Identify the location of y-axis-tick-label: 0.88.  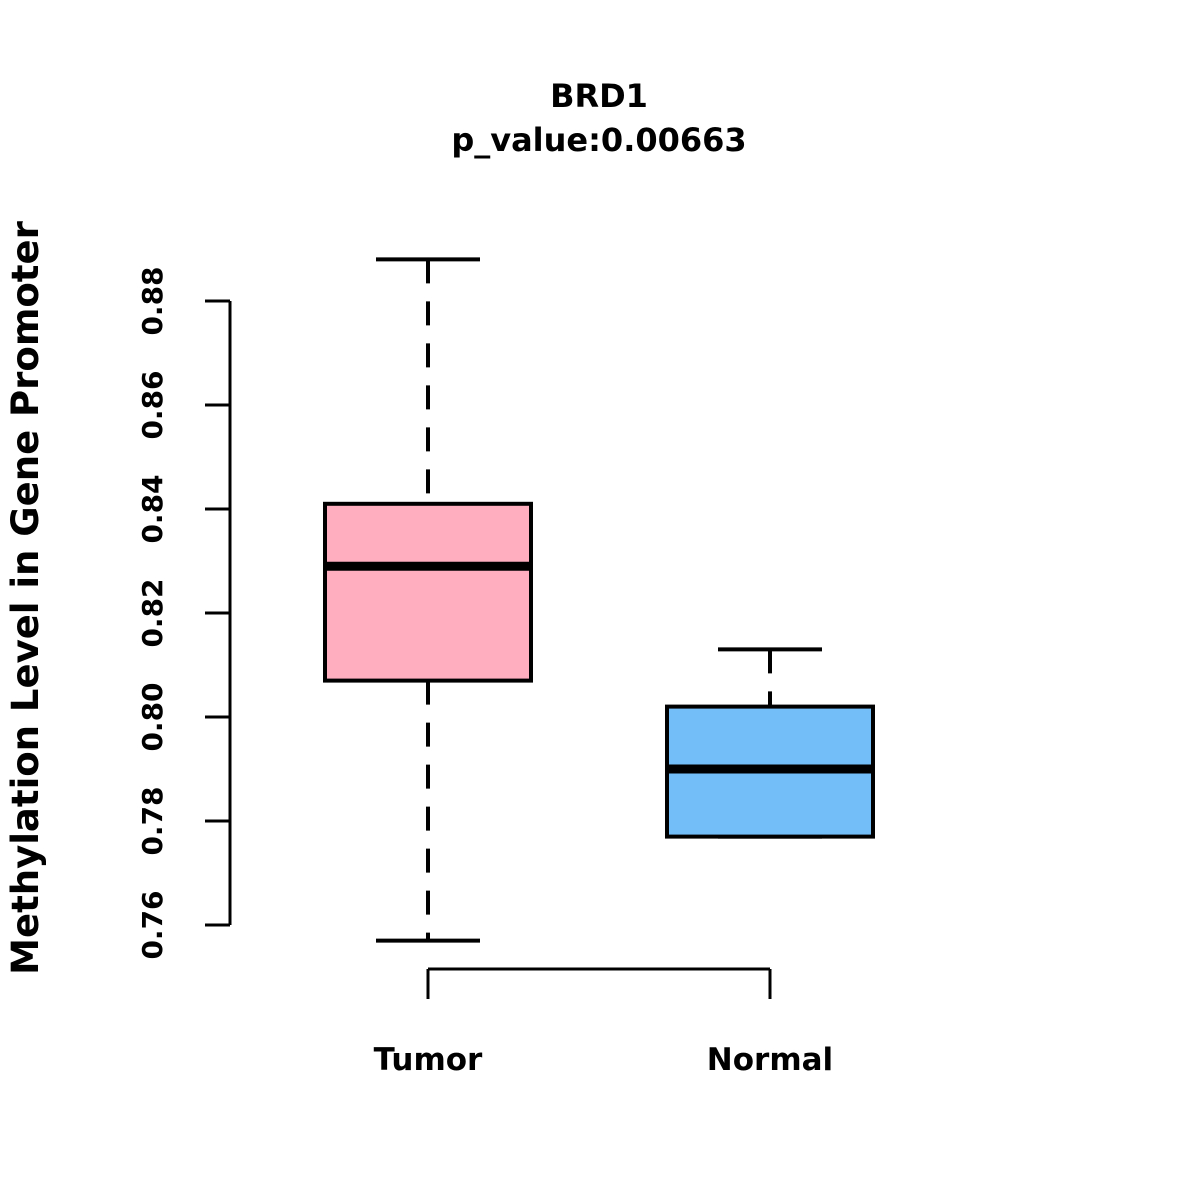
(152, 300).